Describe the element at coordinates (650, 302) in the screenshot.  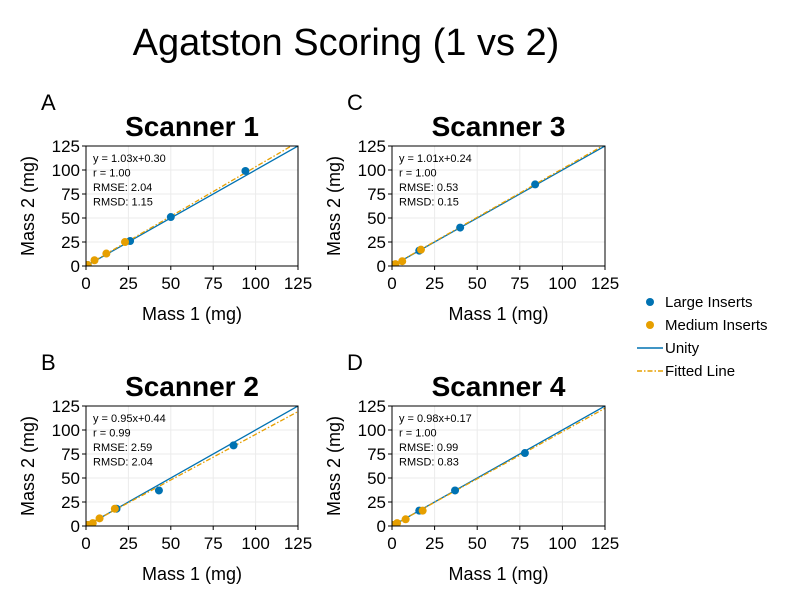
I see `legend-marker` at that location.